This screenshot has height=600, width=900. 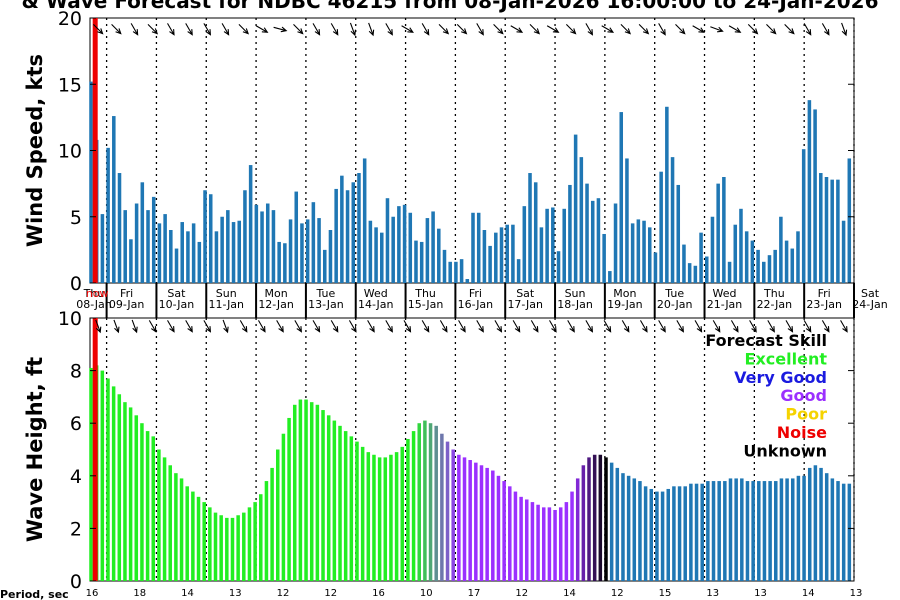 What do you see at coordinates (426, 593) in the screenshot?
I see `period-value: 10` at bounding box center [426, 593].